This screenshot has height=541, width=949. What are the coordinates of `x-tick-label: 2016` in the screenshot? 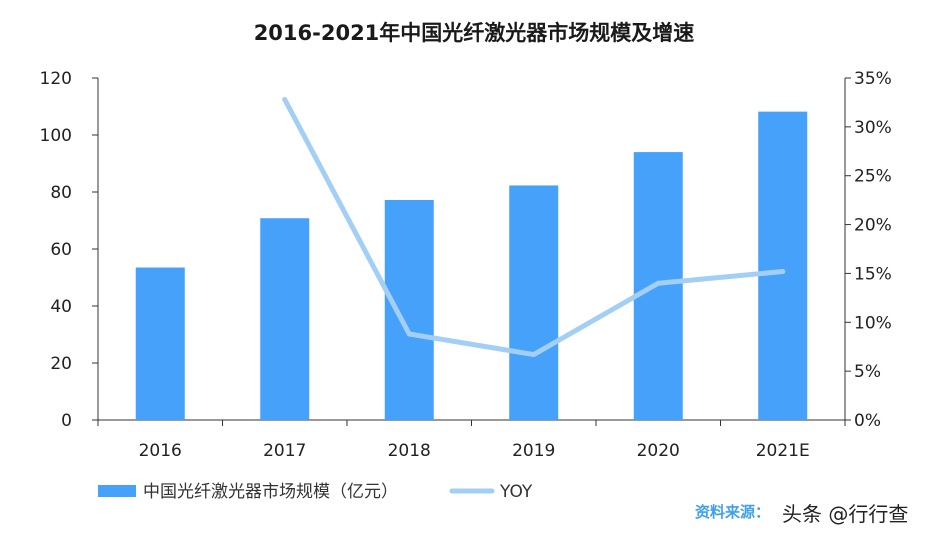 It's located at (160, 451).